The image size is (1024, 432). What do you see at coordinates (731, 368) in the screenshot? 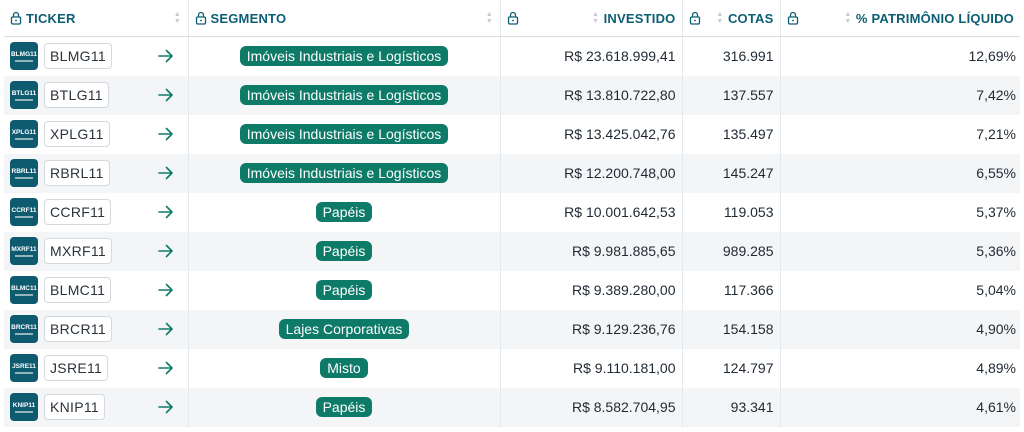
I see `cotas-cell: 124.797` at bounding box center [731, 368].